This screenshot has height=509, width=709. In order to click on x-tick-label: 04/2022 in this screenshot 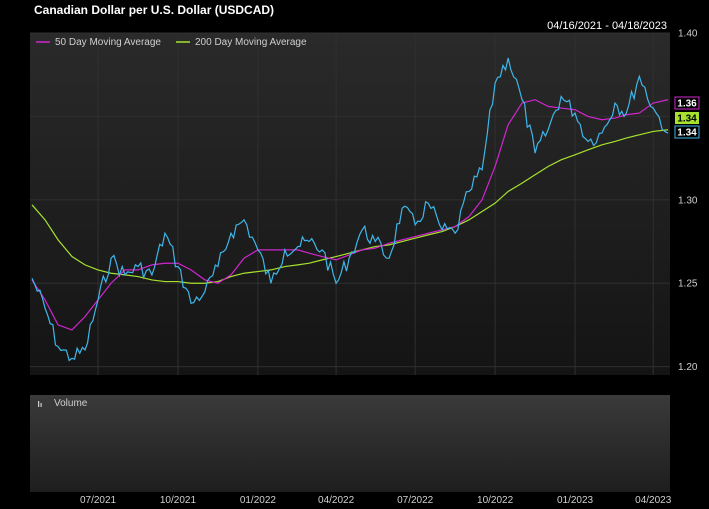, I will do `click(336, 500)`.